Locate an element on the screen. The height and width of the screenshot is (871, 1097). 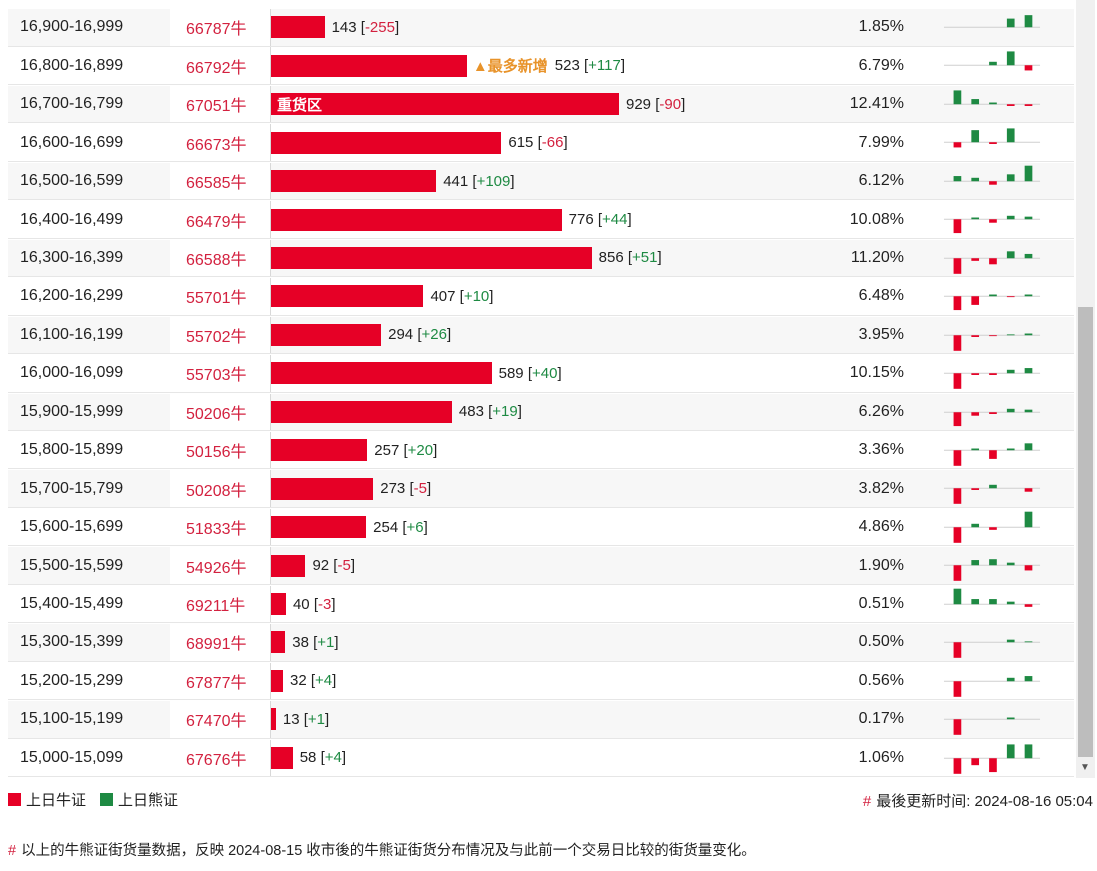
warrant-code-link: 69211牛 is located at coordinates (216, 606).